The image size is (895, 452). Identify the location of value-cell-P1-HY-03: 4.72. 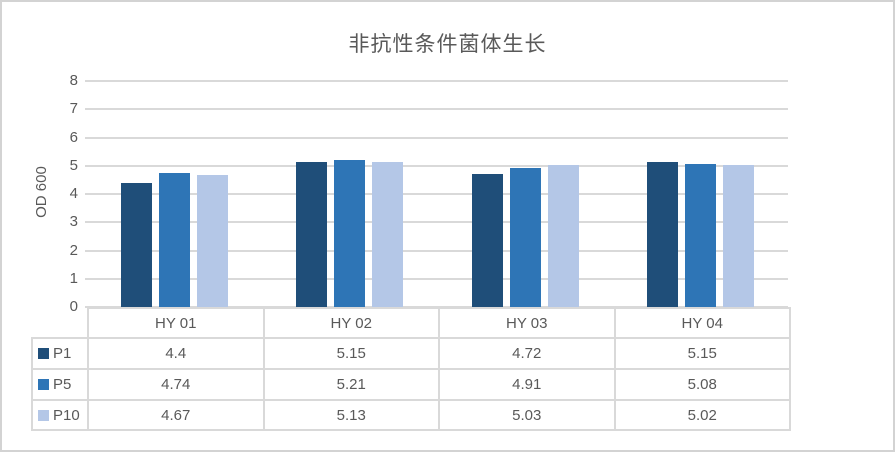
(527, 353).